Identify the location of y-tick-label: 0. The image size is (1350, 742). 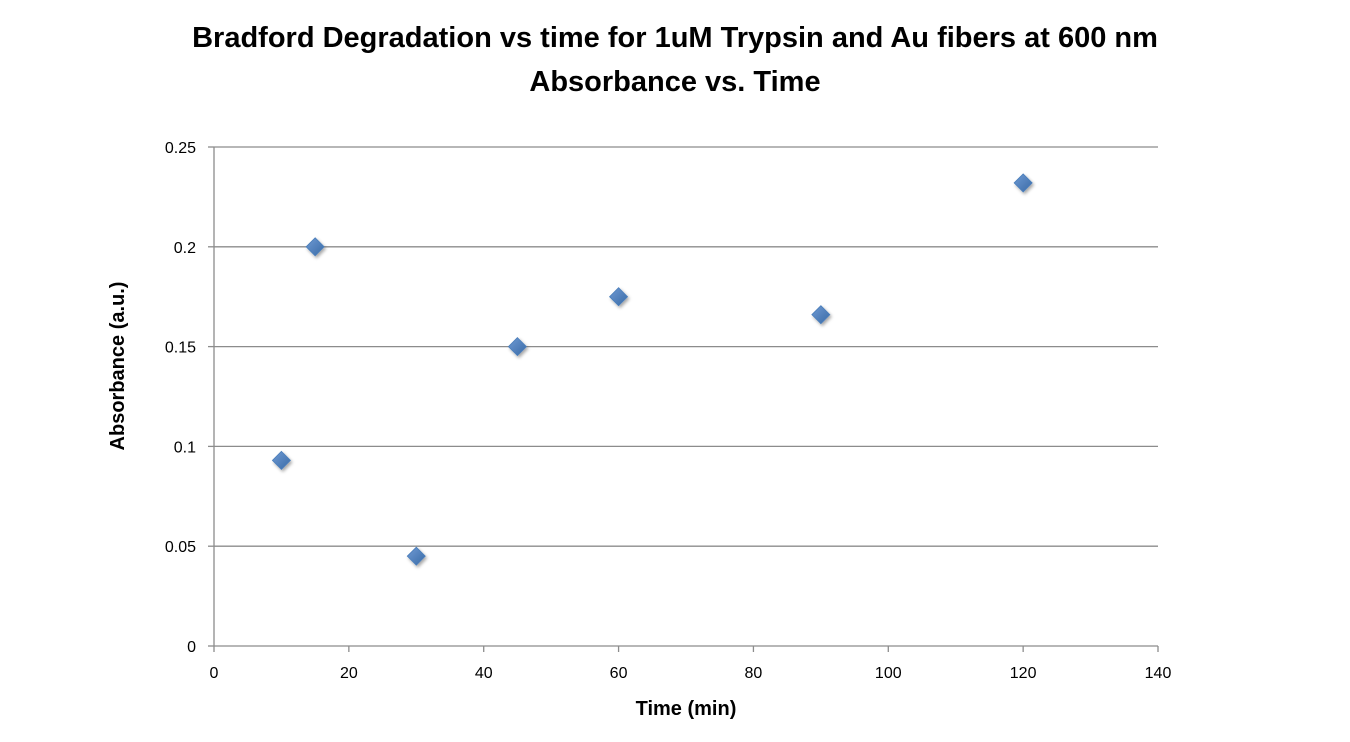
(191, 647).